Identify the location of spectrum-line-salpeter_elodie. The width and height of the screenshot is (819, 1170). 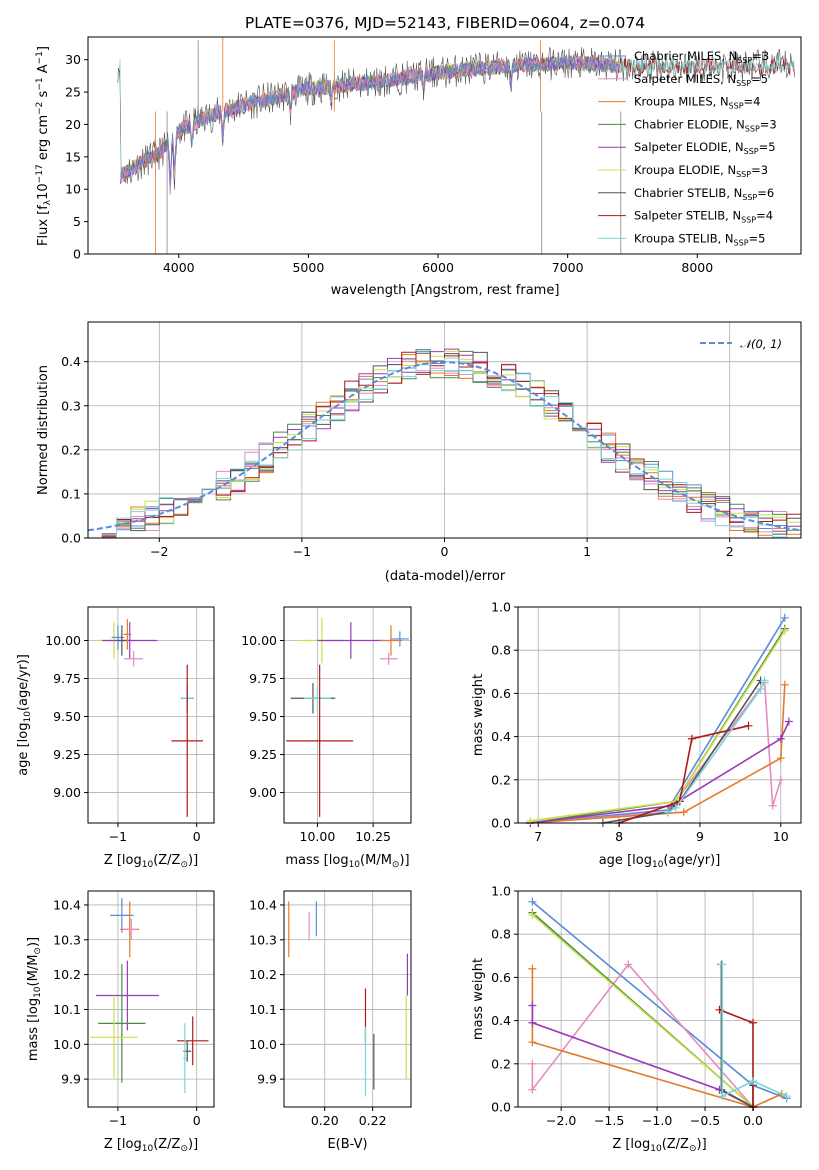
(370, 121).